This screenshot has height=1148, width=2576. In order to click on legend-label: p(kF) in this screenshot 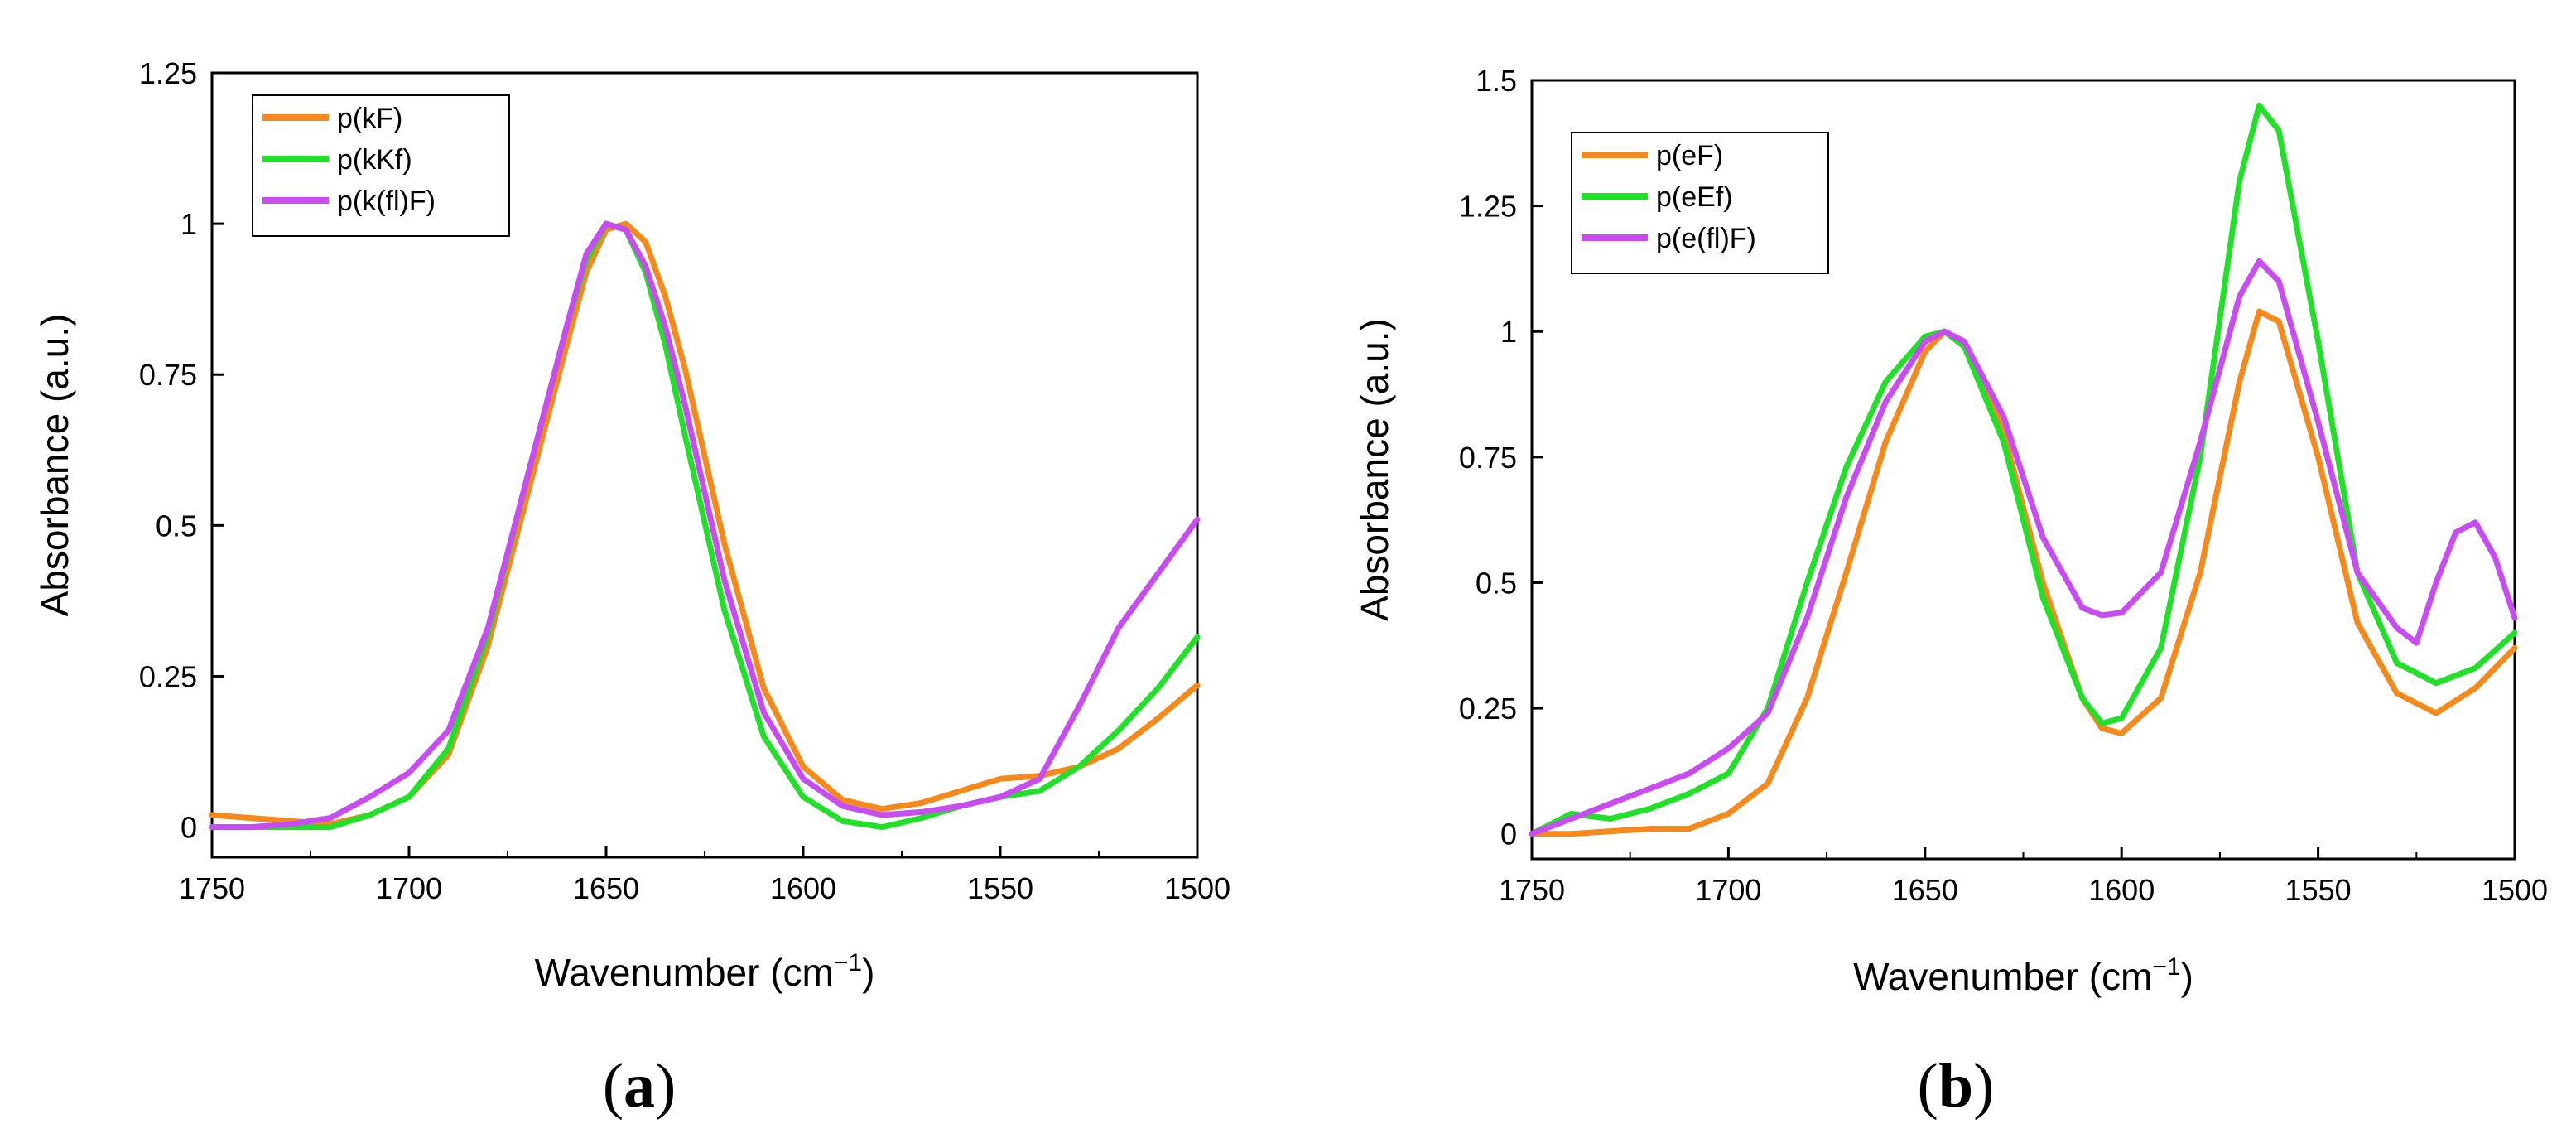, I will do `click(369, 118)`.